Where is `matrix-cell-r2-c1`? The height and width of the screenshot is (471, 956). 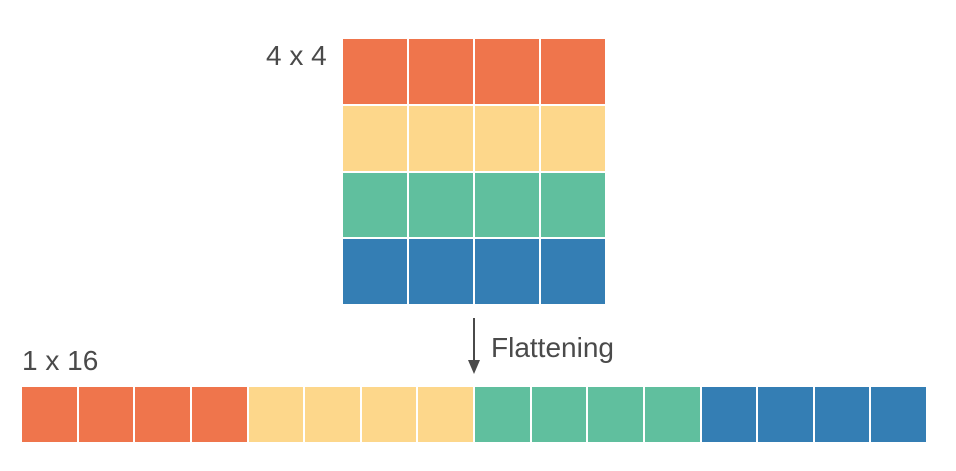
matrix-cell-r2-c1 is located at coordinates (375, 138).